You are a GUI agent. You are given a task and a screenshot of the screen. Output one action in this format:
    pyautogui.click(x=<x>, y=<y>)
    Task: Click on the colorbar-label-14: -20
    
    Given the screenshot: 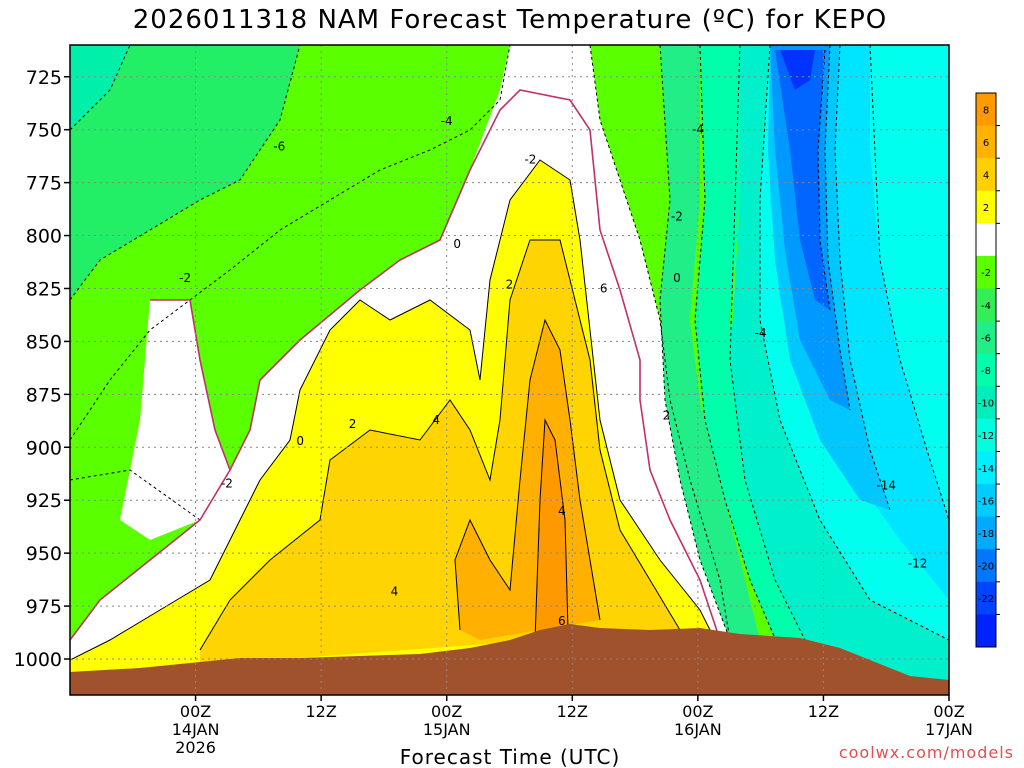 What is the action you would take?
    pyautogui.click(x=986, y=567)
    